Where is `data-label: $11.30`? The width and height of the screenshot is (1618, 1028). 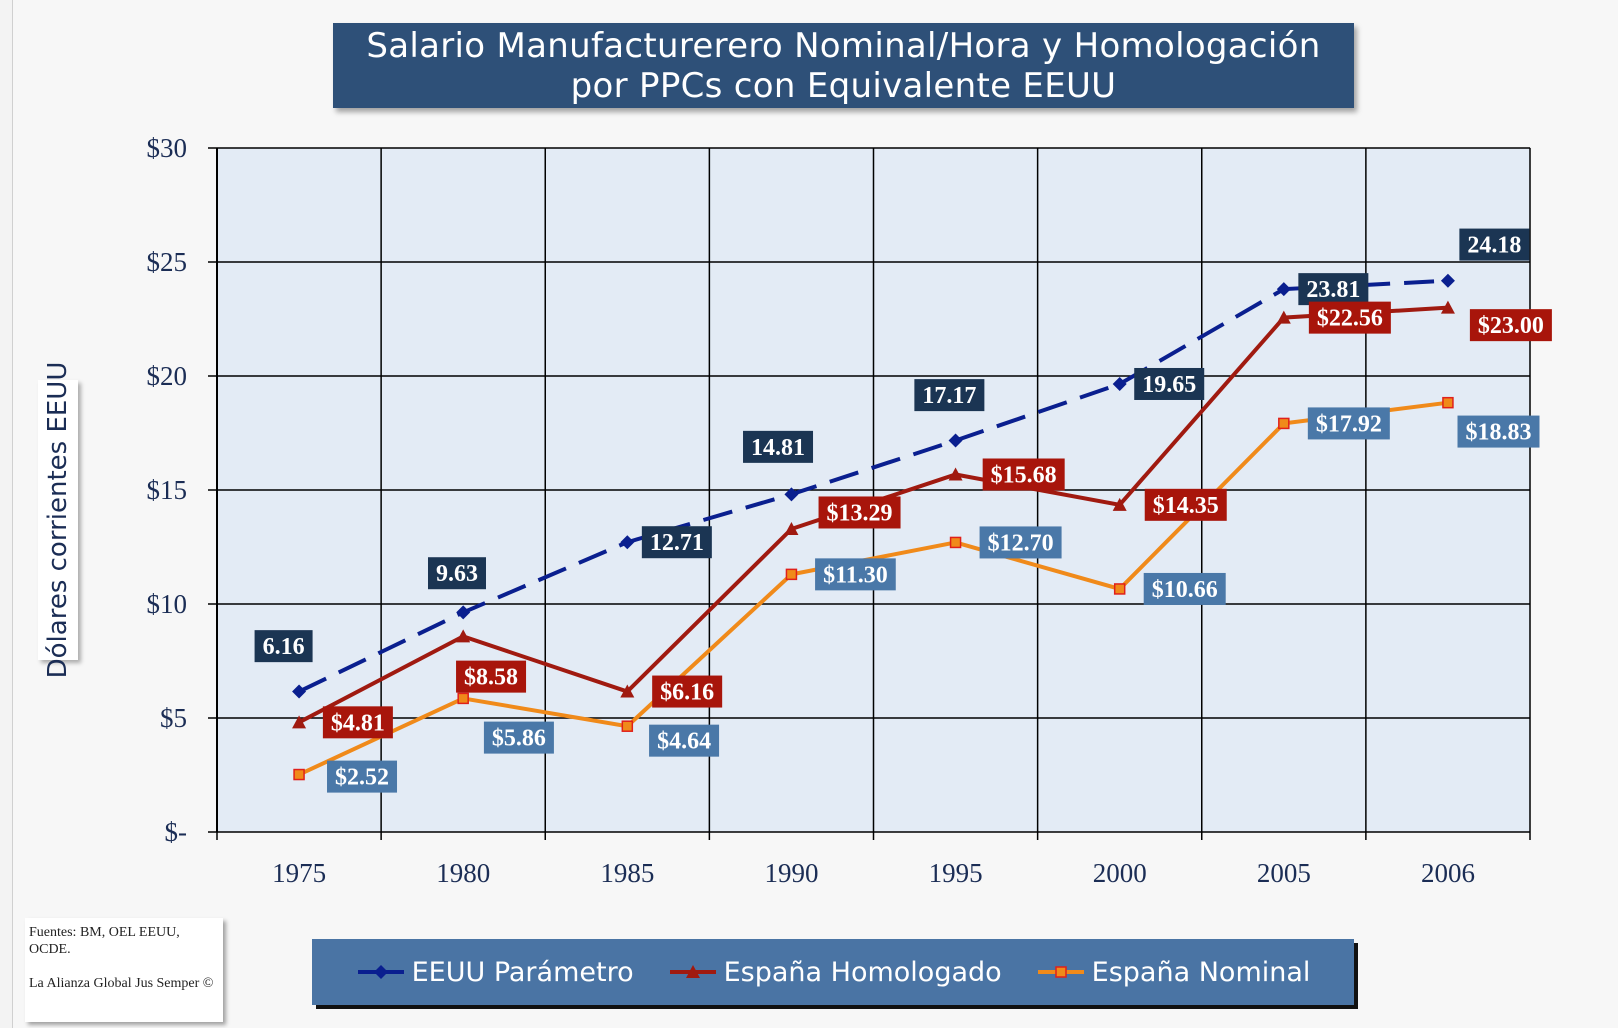
data-label: $11.30 is located at coordinates (855, 574).